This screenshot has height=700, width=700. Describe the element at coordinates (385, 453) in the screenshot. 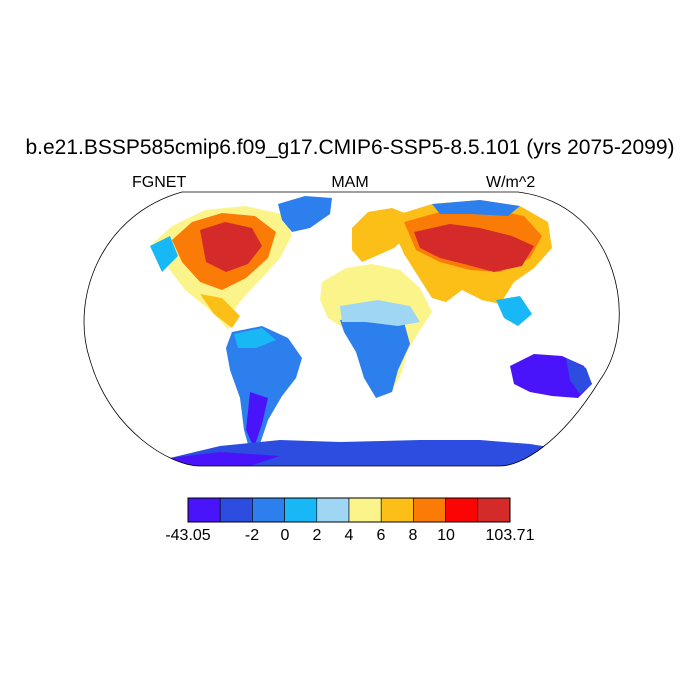

I see `antarctica-landmass` at that location.